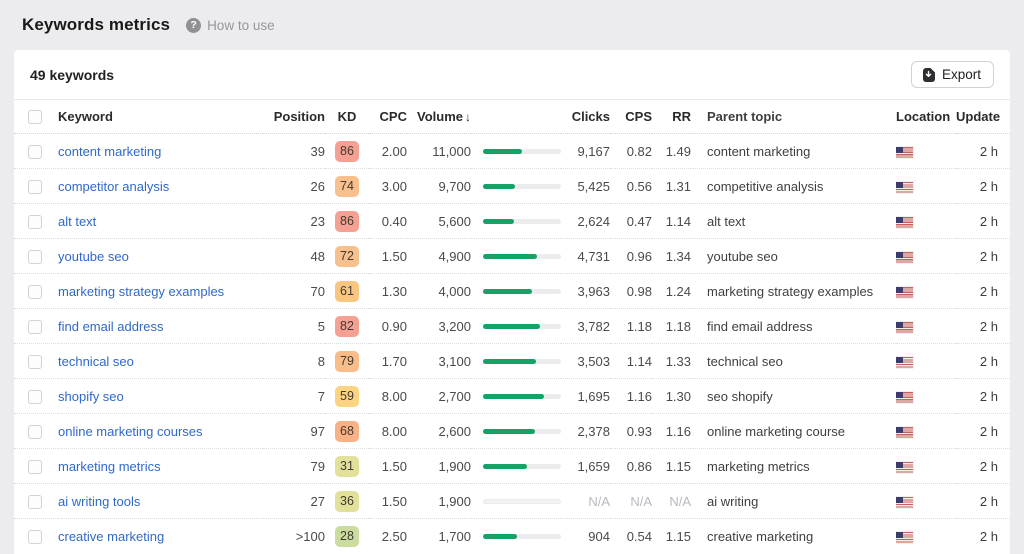 The width and height of the screenshot is (1024, 554). What do you see at coordinates (631, 396) in the screenshot?
I see `cps-cell: 1.16` at bounding box center [631, 396].